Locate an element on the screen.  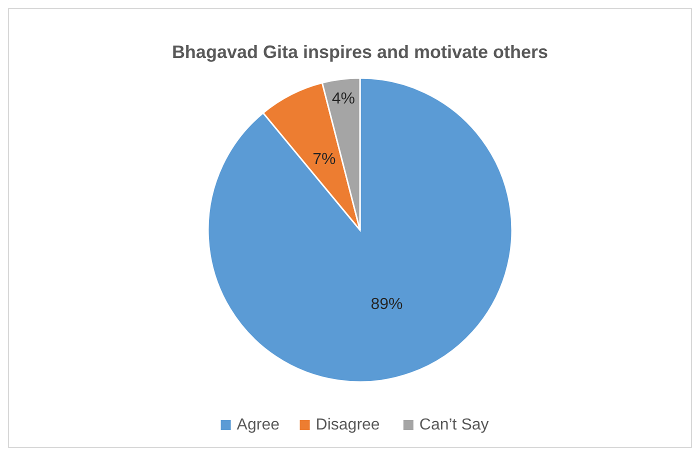
legend-label: Agree is located at coordinates (258, 425).